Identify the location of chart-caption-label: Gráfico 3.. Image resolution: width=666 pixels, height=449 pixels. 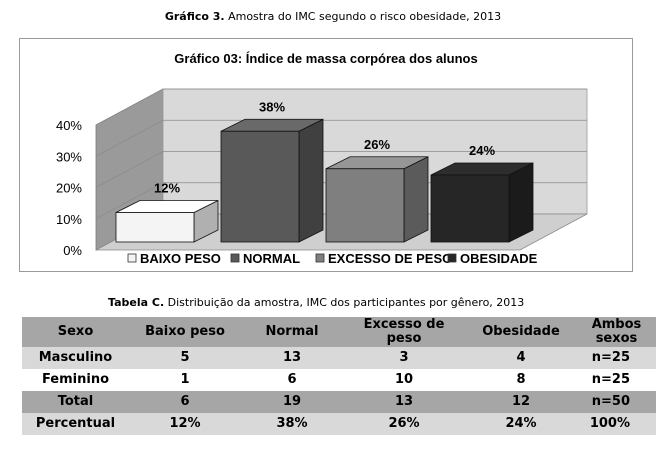
(194, 16).